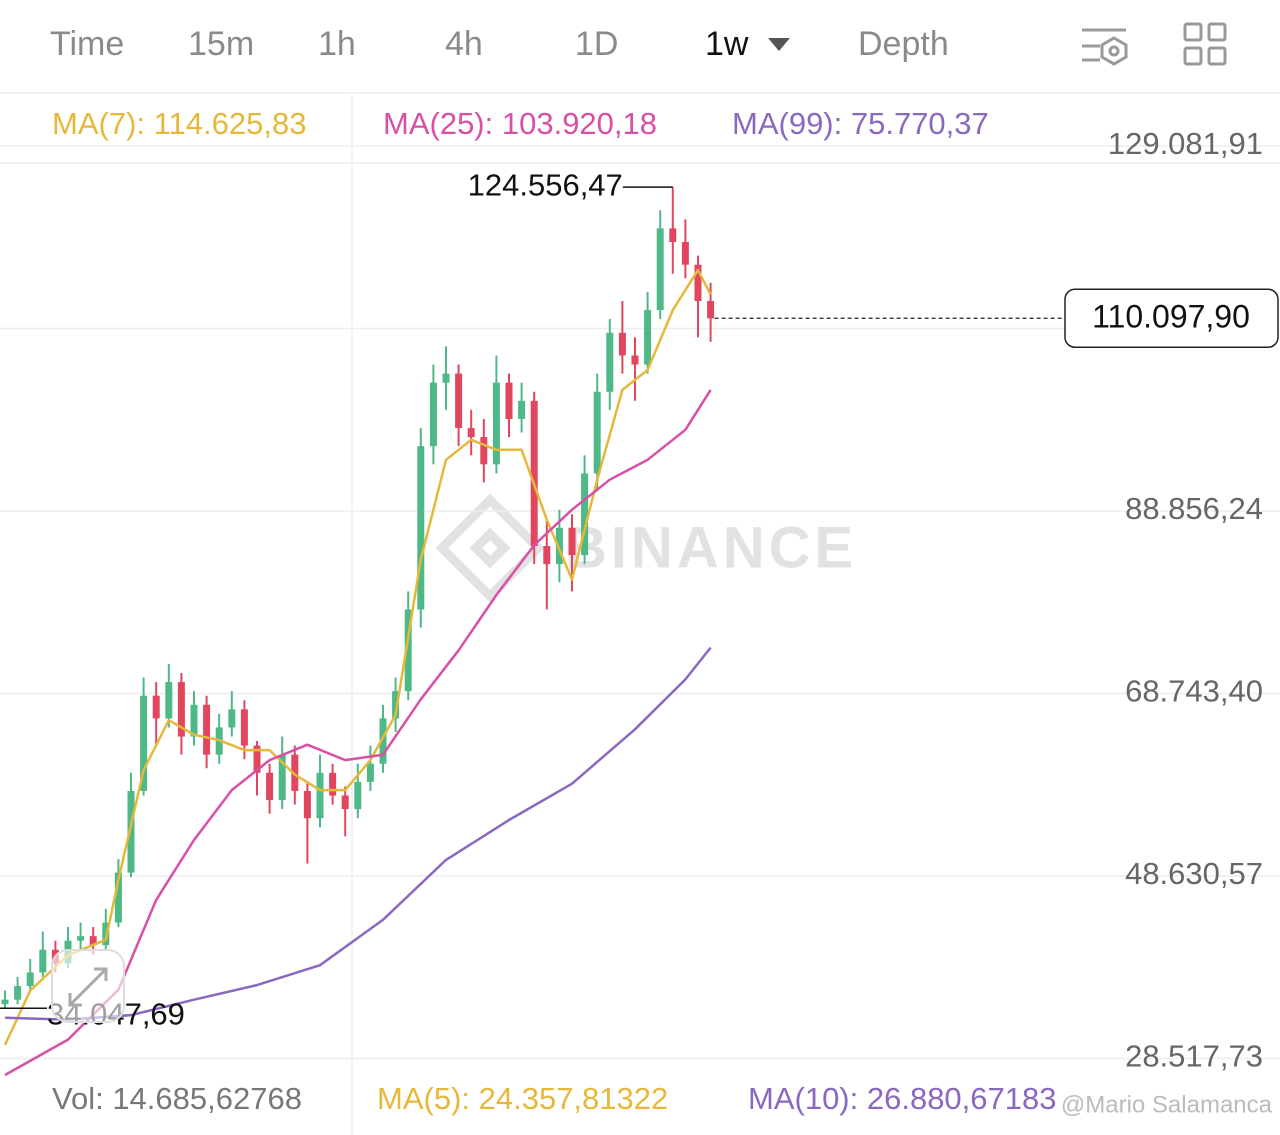 Image resolution: width=1280 pixels, height=1135 pixels. Describe the element at coordinates (177, 1098) in the screenshot. I see `vol-legend: Vol: 14.685,62768` at that location.